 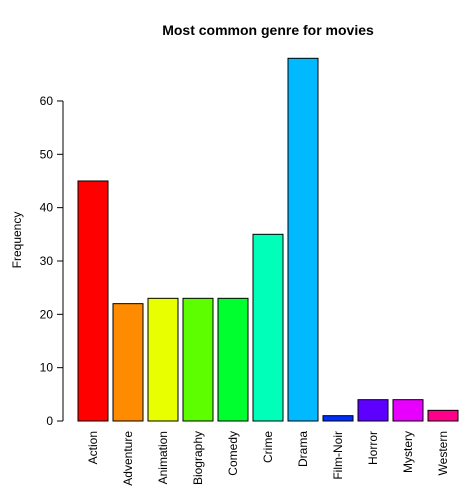 I want to click on x-tick-label: Western, so click(x=443, y=453).